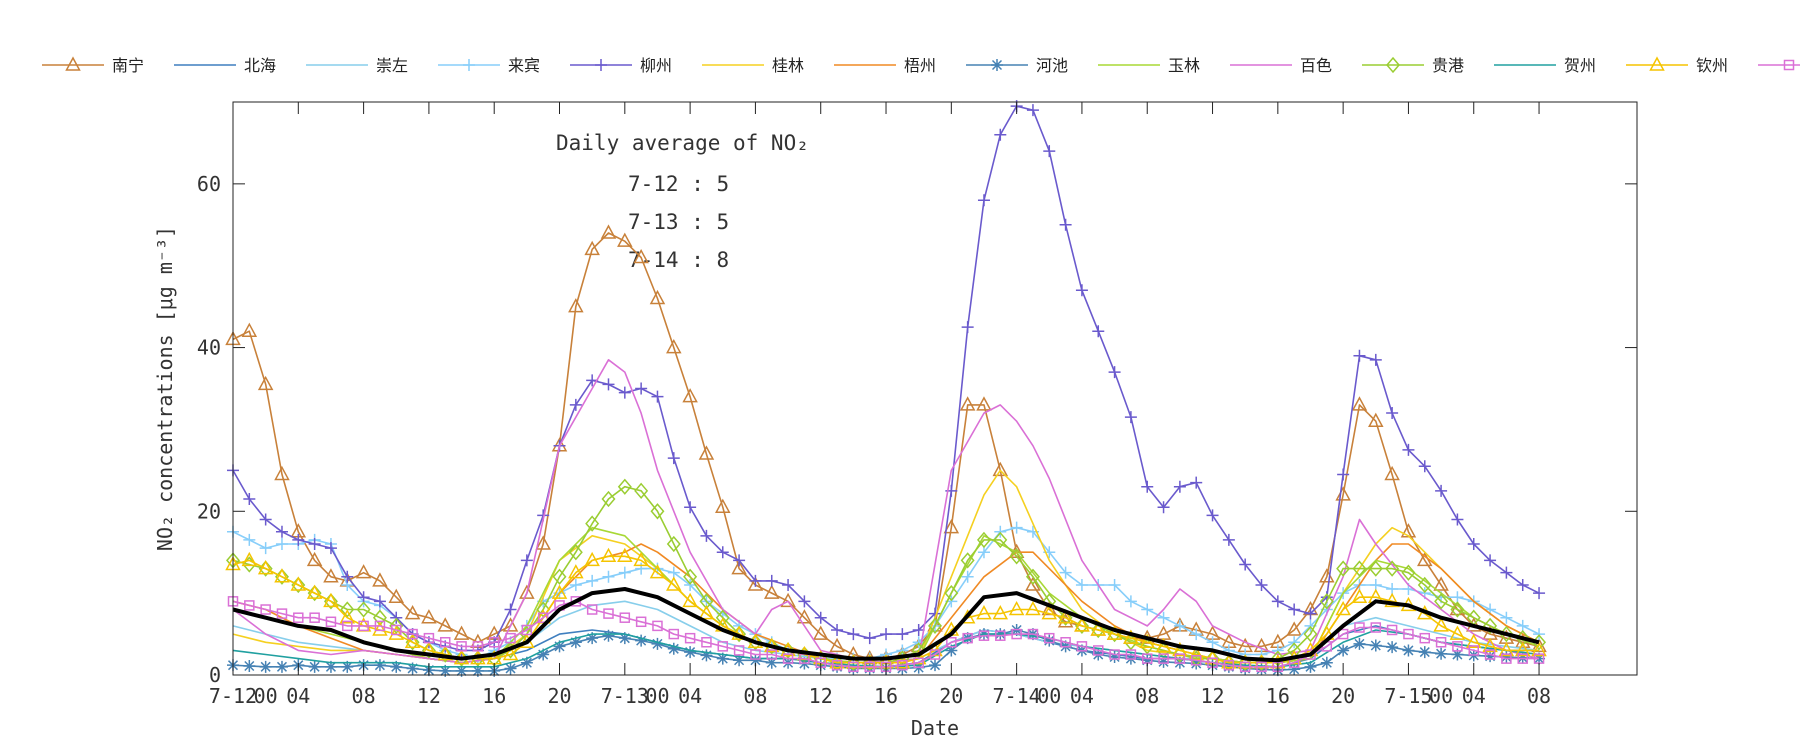 This screenshot has height=750, width=1800. I want to click on legend-label: 河池, so click(1052, 65).